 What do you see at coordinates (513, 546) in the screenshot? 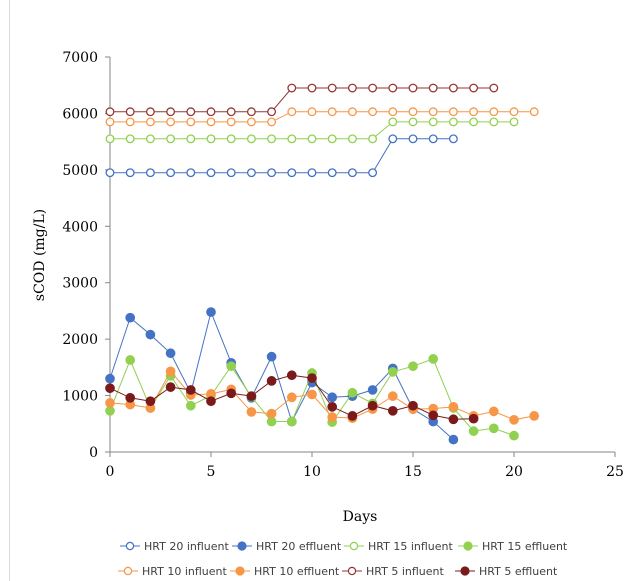
I see `legend-item: HRT 15 effluent` at bounding box center [513, 546].